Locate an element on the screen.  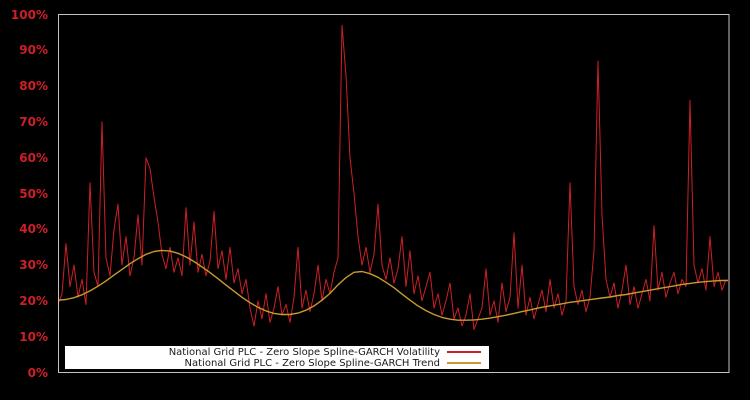
y-axis-tick-label: 20% is located at coordinates (33, 300).